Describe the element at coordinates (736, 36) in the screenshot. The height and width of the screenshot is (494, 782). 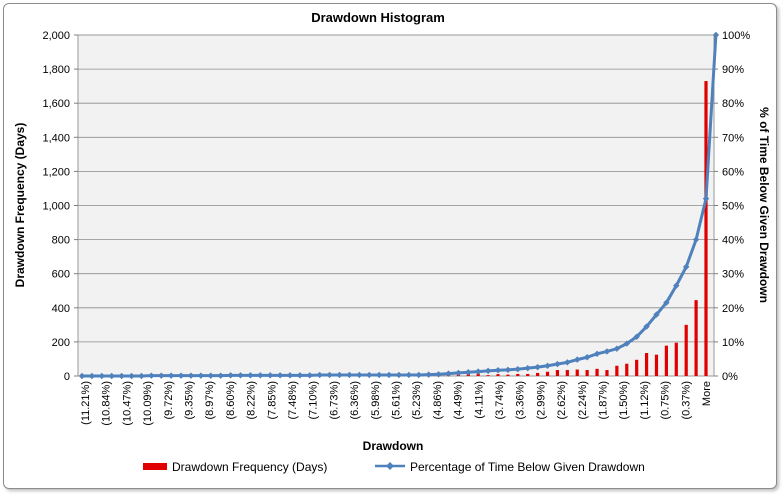
I see `y2-tick-label: 100%` at that location.